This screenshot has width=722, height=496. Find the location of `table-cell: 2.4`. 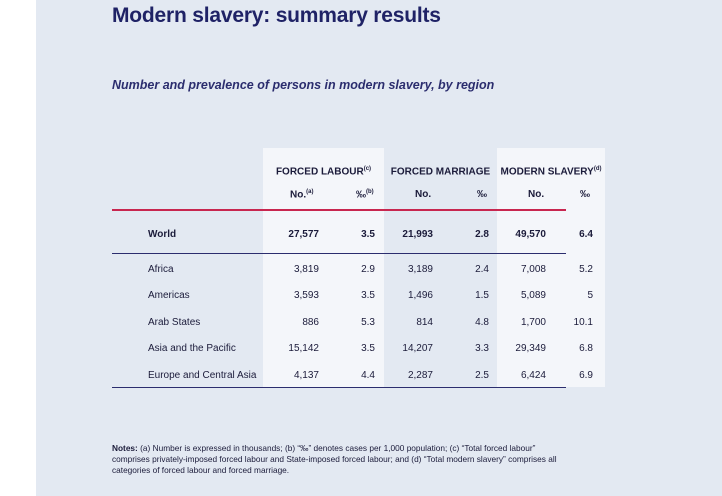

table-cell: 2.4 is located at coordinates (482, 269).